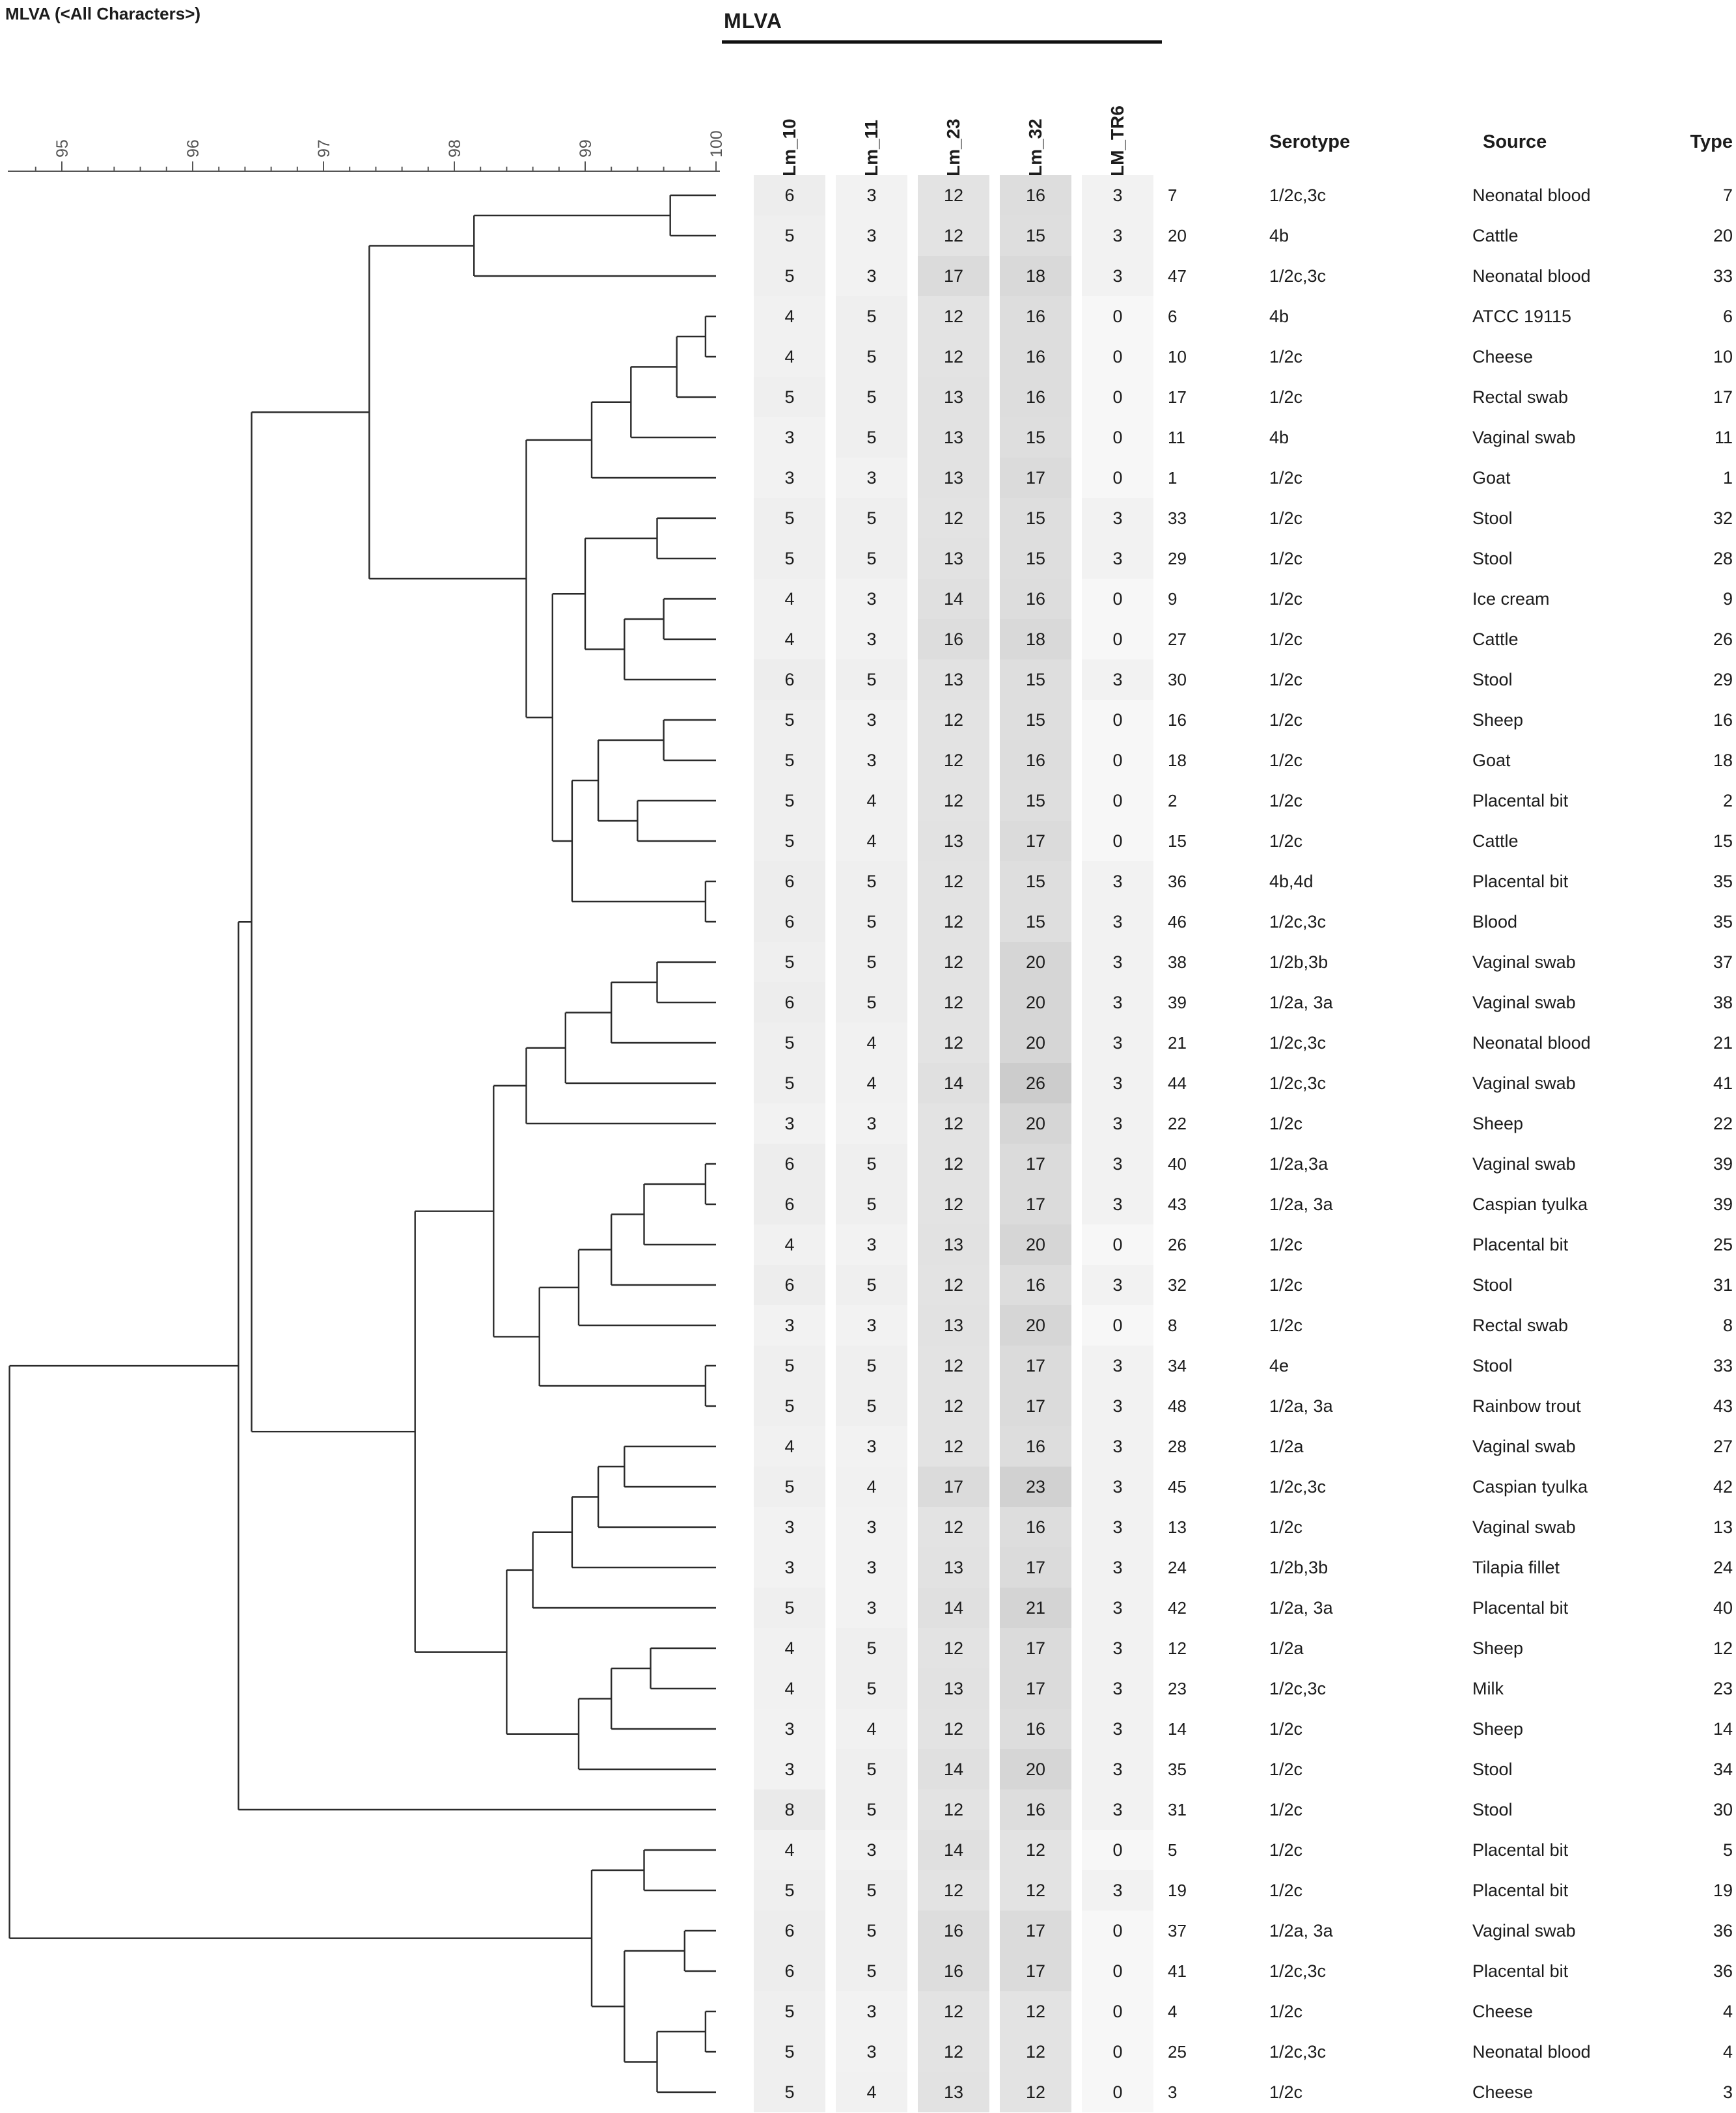 The height and width of the screenshot is (2113, 1736). I want to click on source-cell: Sheep, so click(1498, 1648).